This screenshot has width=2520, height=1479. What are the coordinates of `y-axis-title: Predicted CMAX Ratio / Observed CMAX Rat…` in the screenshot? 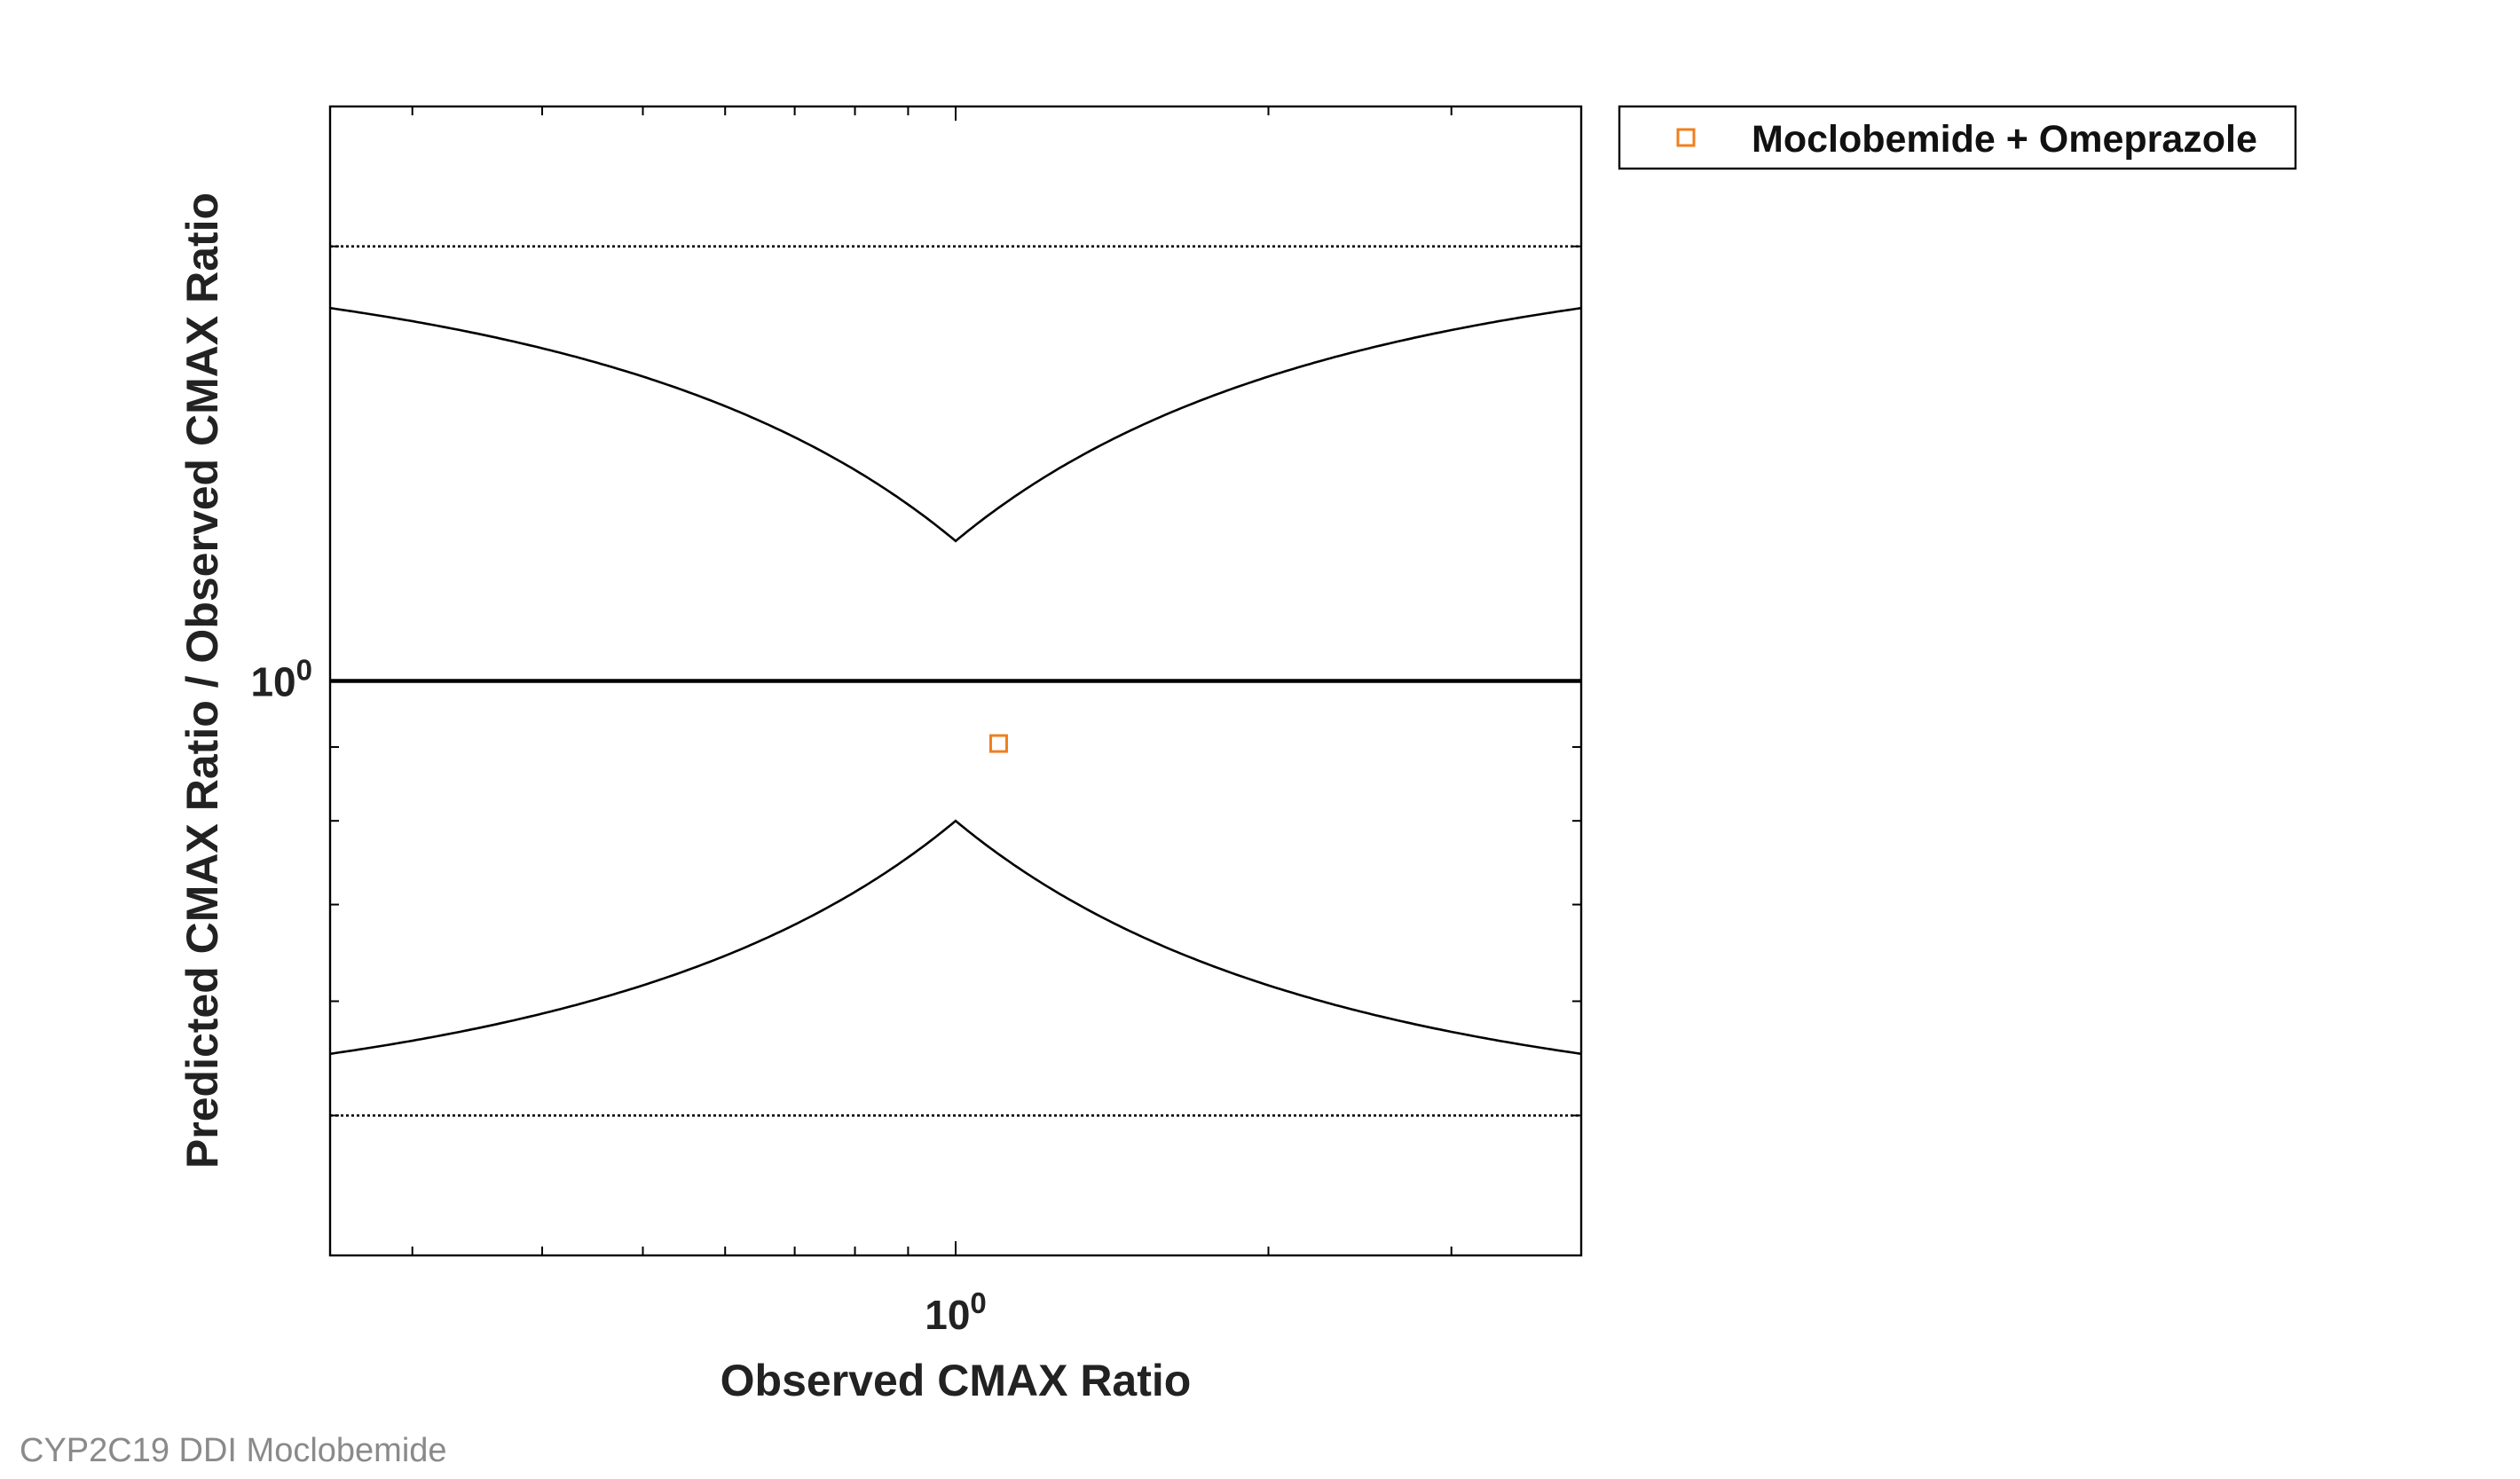 It's located at (202, 680).